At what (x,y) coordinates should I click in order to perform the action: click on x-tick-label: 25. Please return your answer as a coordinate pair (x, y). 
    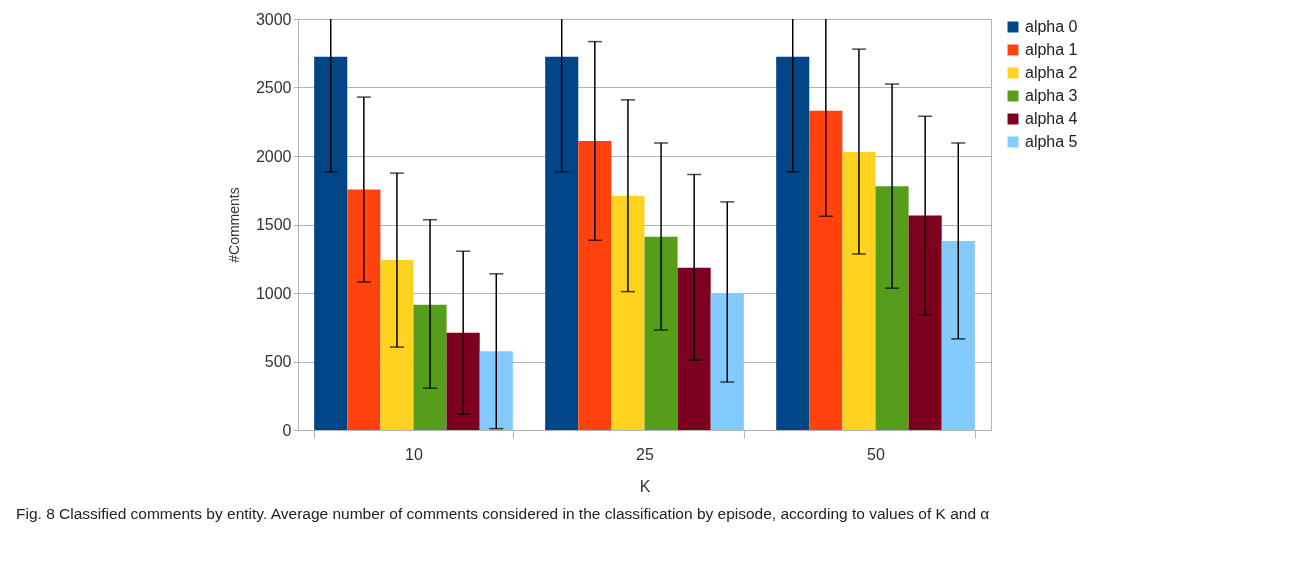
    Looking at the image, I should click on (645, 454).